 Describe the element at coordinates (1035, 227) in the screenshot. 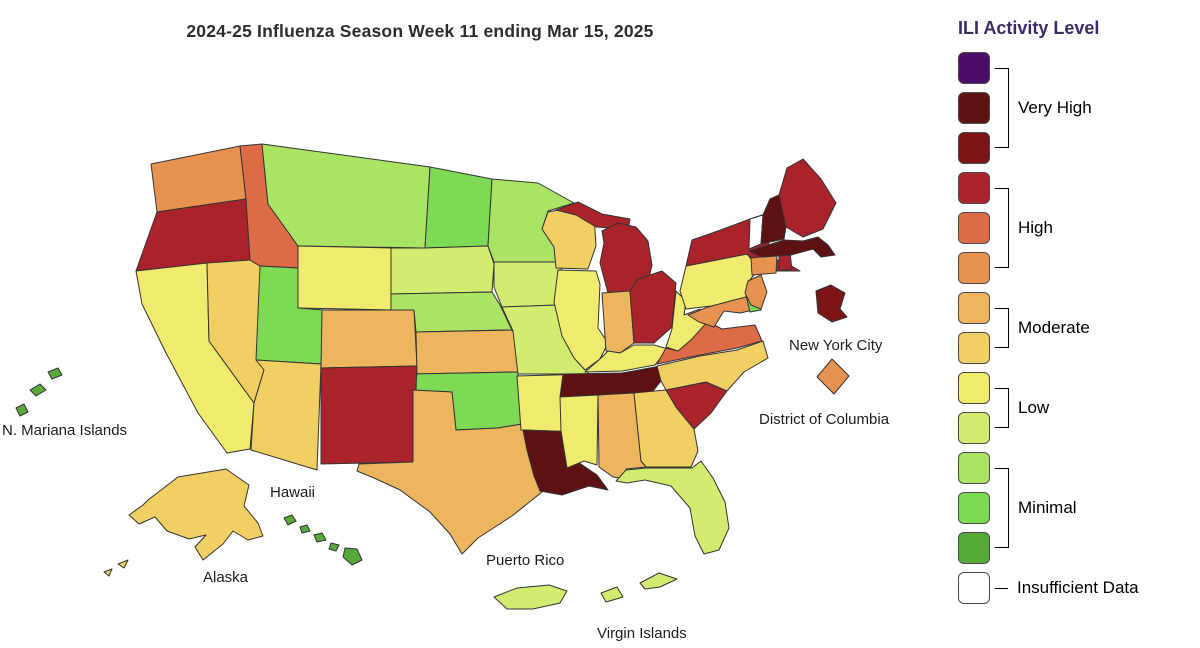

I see `legend-group-label: High` at that location.